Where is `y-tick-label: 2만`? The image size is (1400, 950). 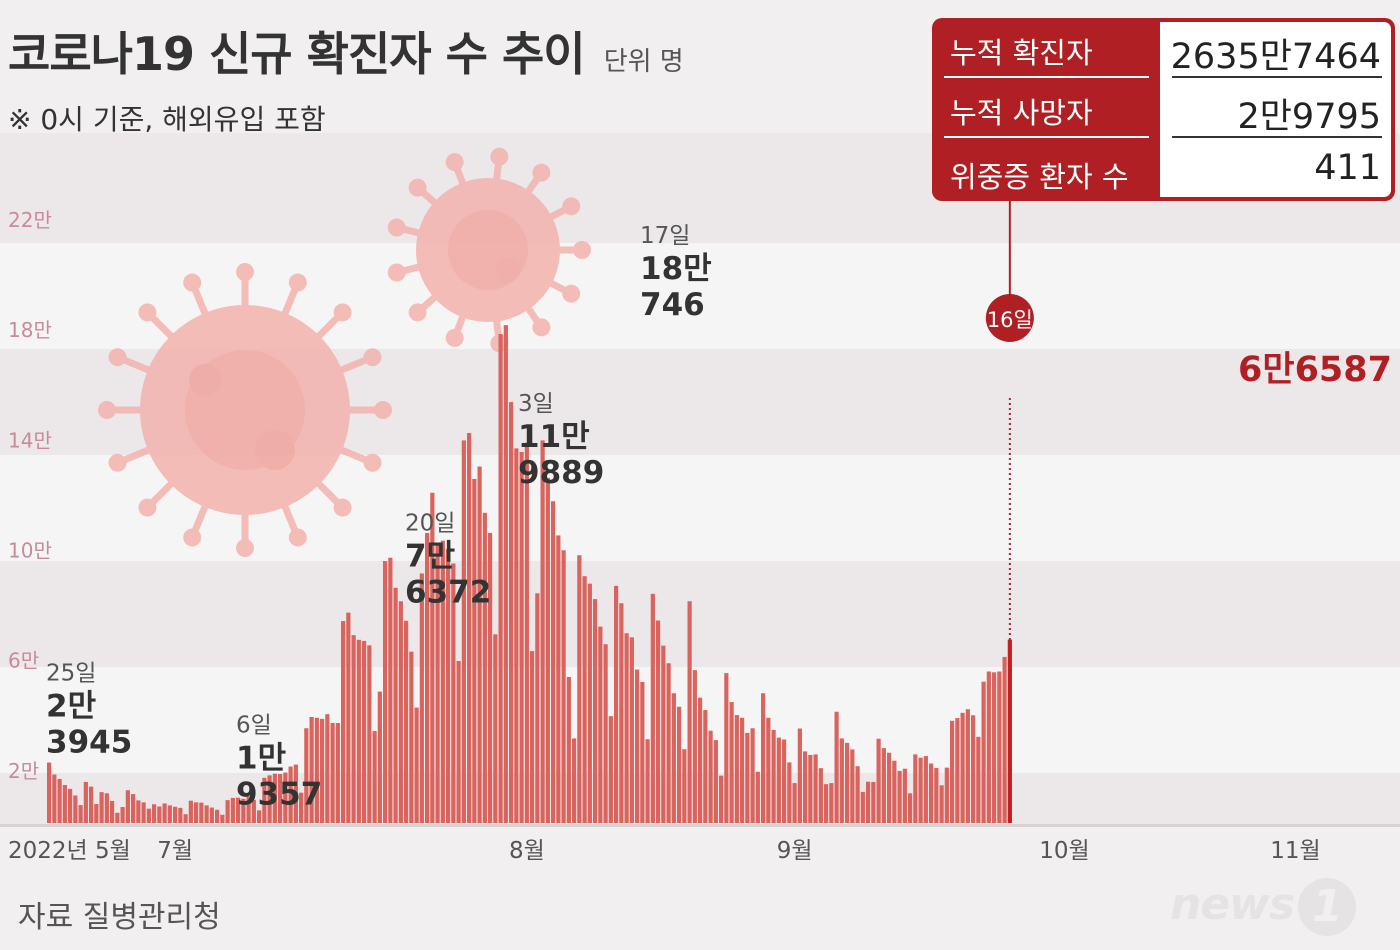
y-tick-label: 2만 is located at coordinates (23, 771).